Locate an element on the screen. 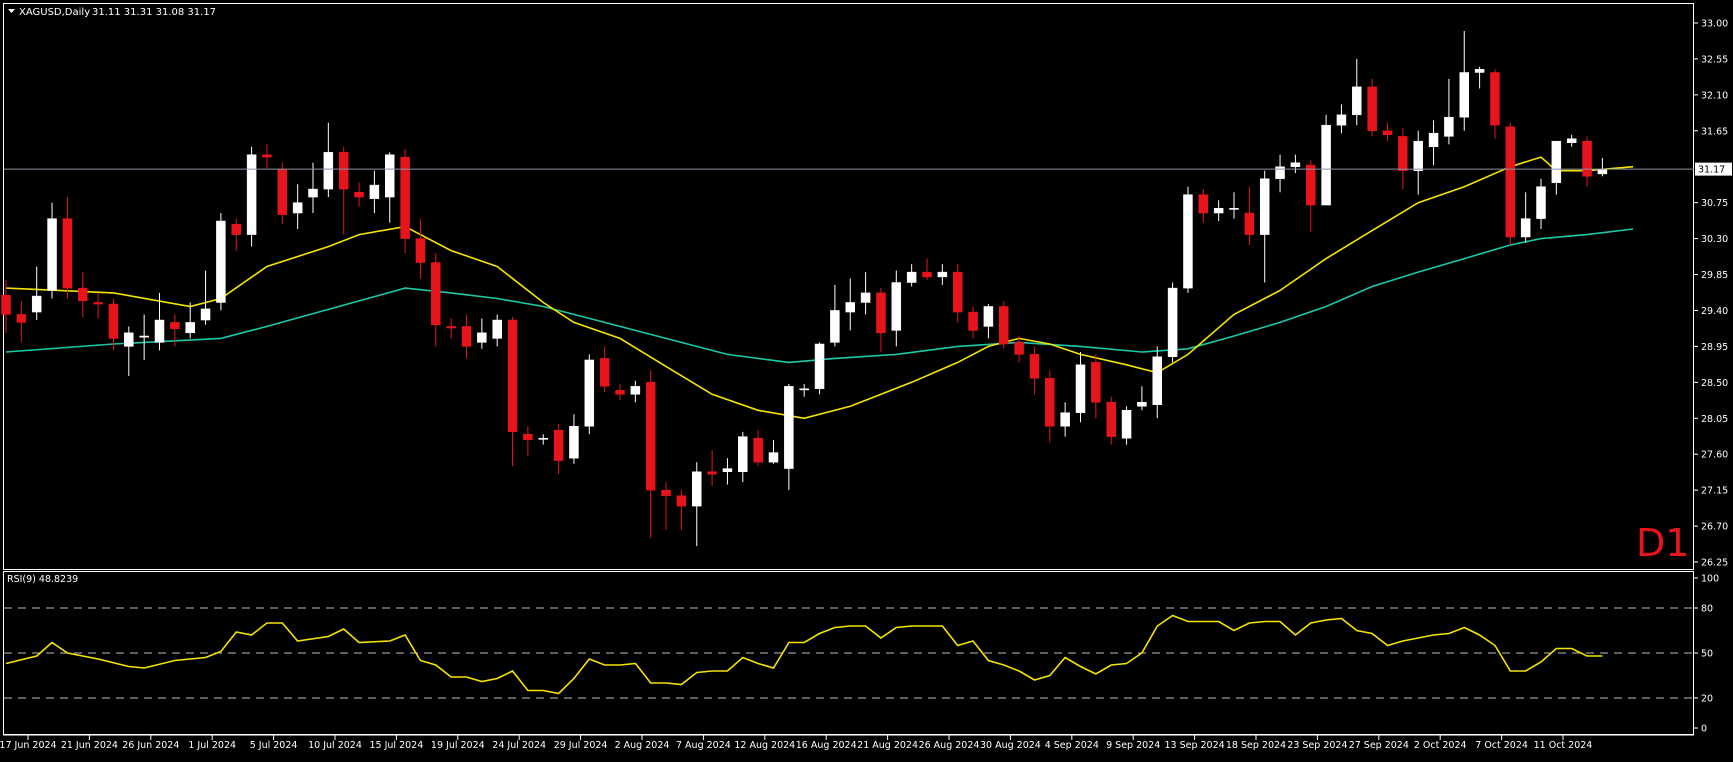  ohlc-values: 31.11 31.31 31.08 31.17 is located at coordinates (154, 12).